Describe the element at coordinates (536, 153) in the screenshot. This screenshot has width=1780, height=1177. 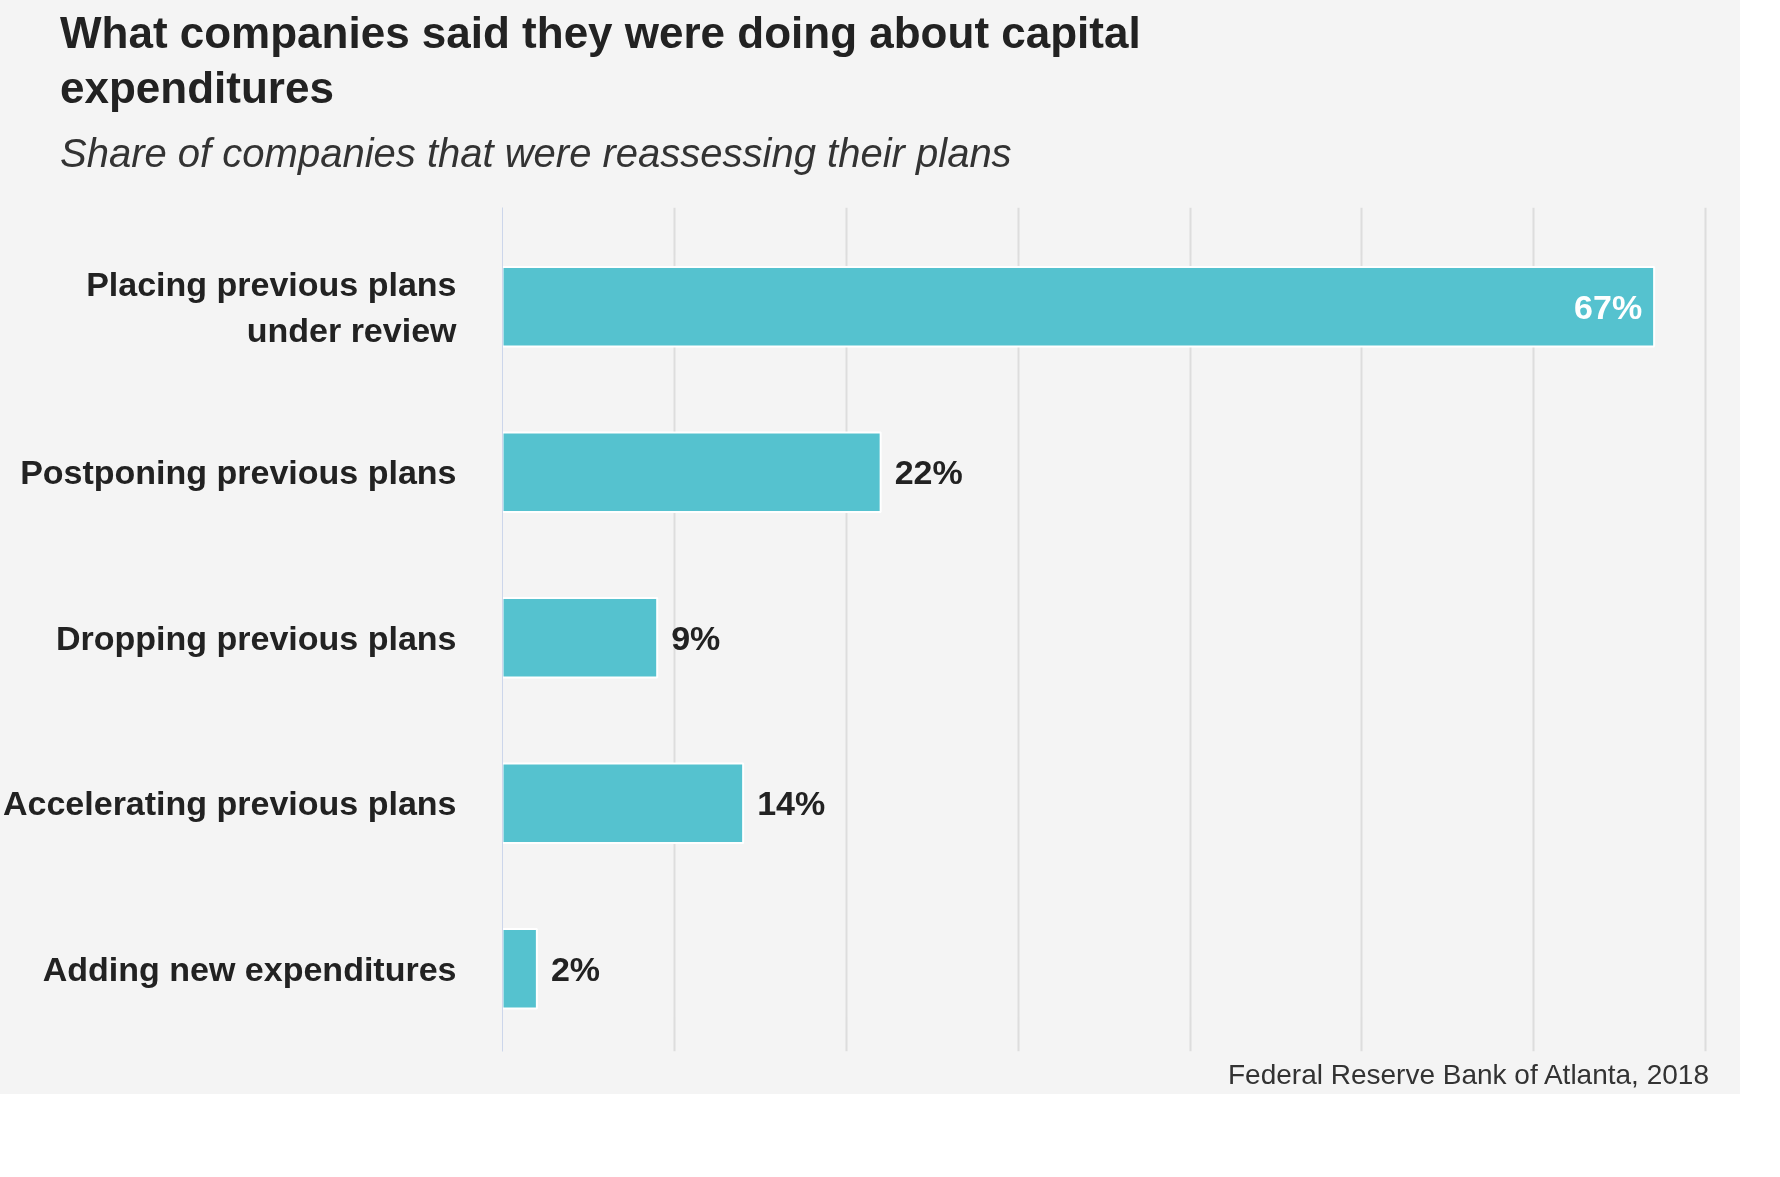
I see `chart-subtitle: Share of companies that were reassessing their plans` at that location.